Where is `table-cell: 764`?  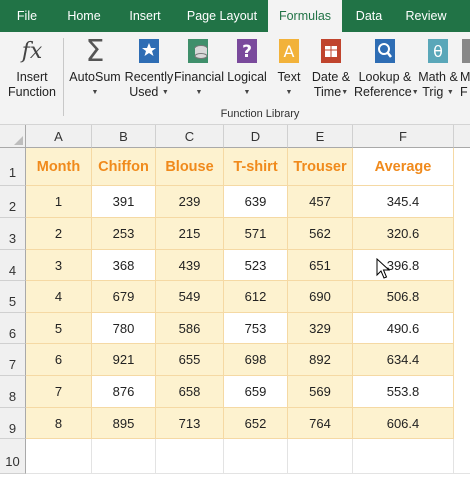 table-cell: 764 is located at coordinates (320, 423).